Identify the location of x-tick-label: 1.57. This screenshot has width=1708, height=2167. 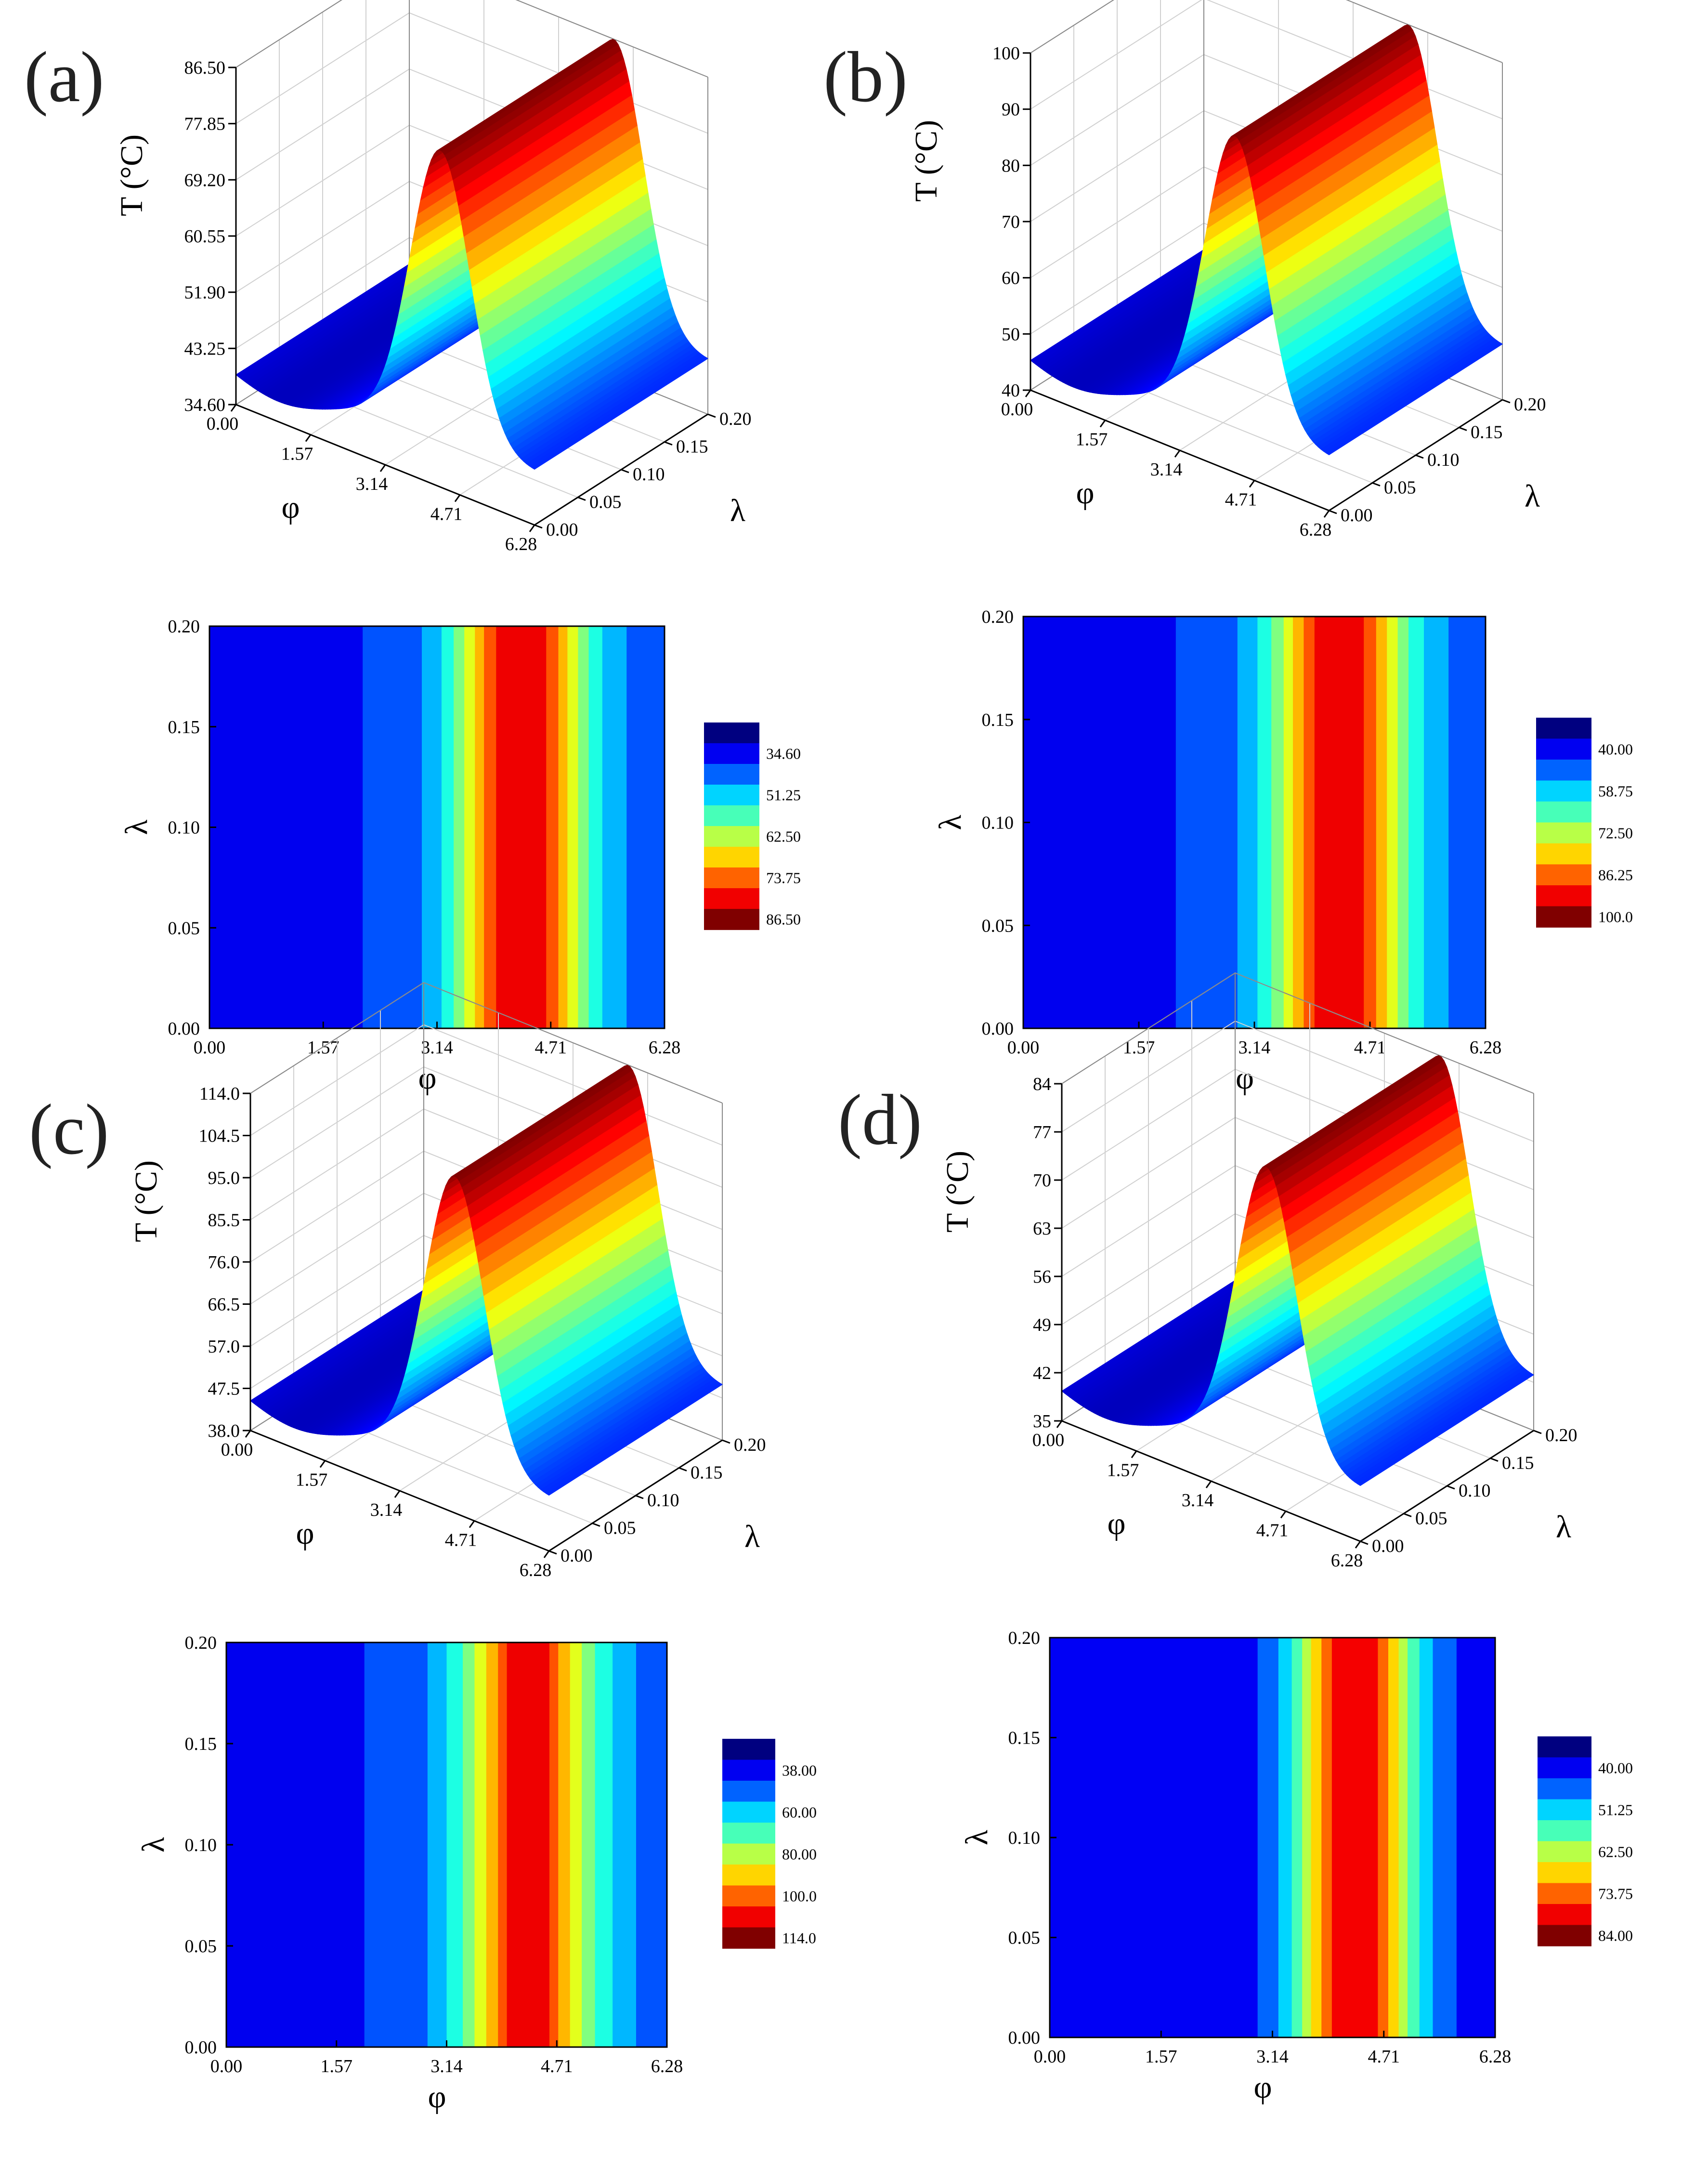
(1161, 2057).